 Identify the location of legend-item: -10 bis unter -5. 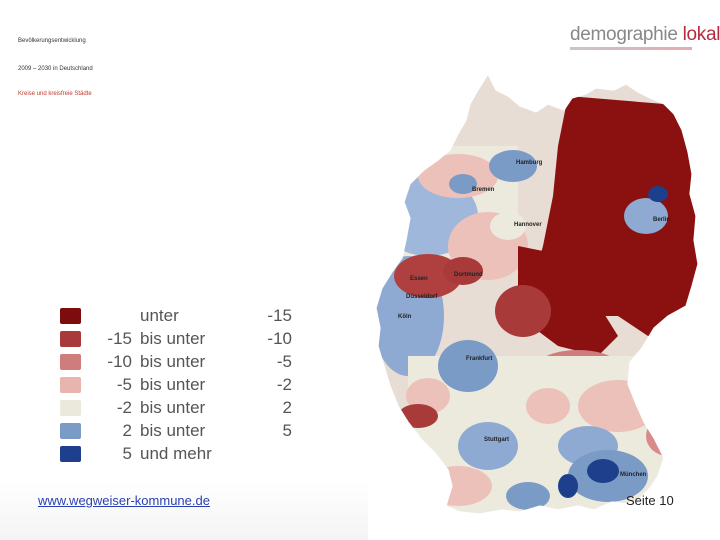
(176, 363).